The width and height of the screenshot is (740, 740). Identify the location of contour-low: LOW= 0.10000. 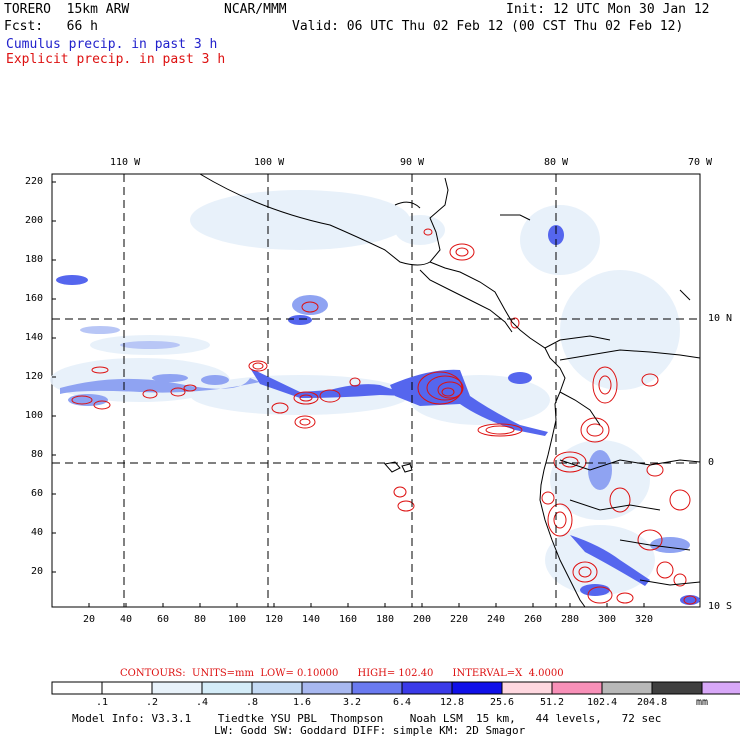
(299, 673).